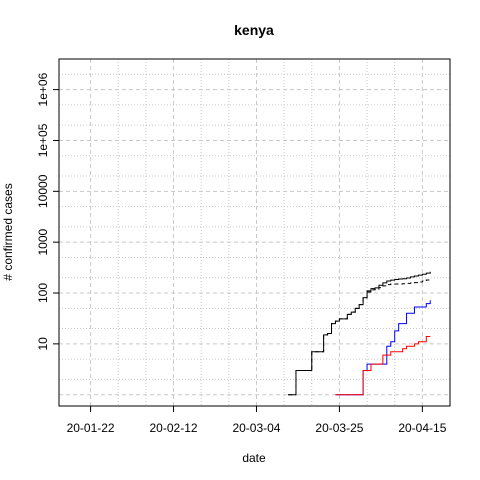  Describe the element at coordinates (43, 241) in the screenshot. I see `y-tick-label: 1000` at that location.